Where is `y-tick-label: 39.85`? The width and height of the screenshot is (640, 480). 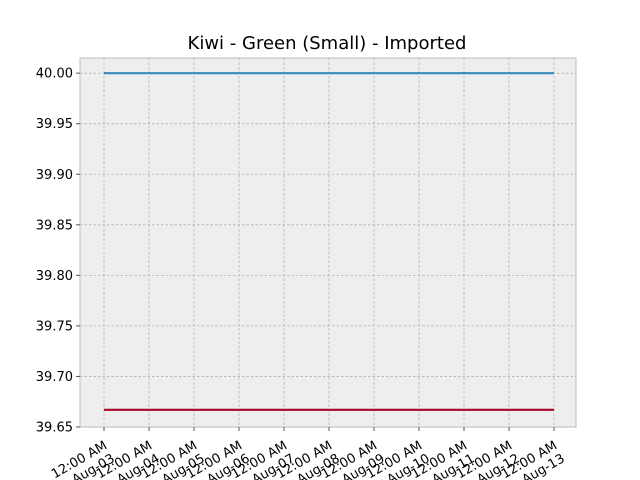 y-tick-label: 39.85 is located at coordinates (54, 225).